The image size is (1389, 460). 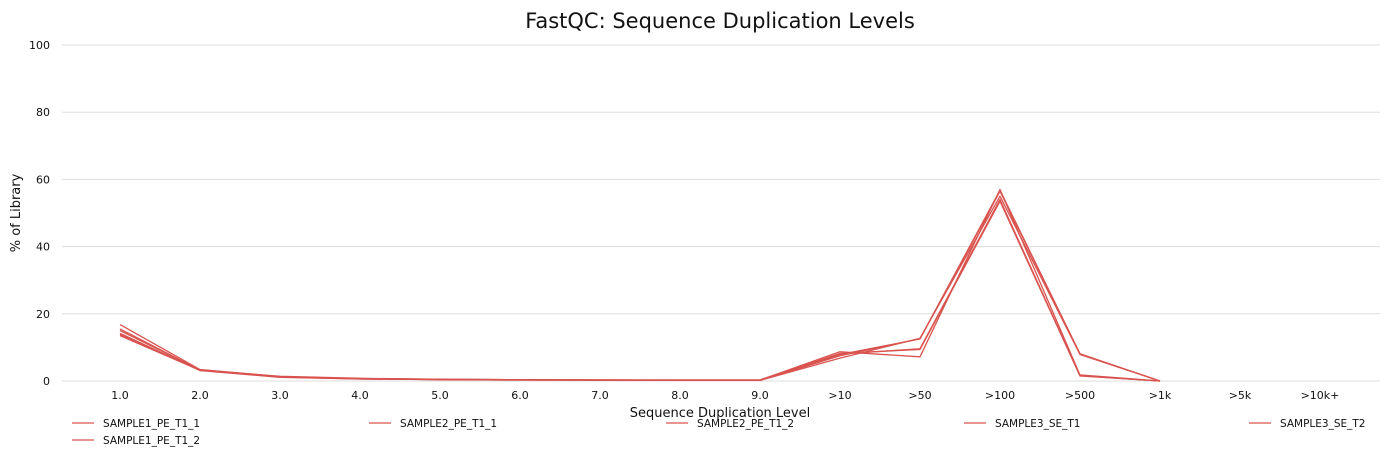 I want to click on y-tick-labels: 0 20 40 60 80 100, so click(x=39, y=213).